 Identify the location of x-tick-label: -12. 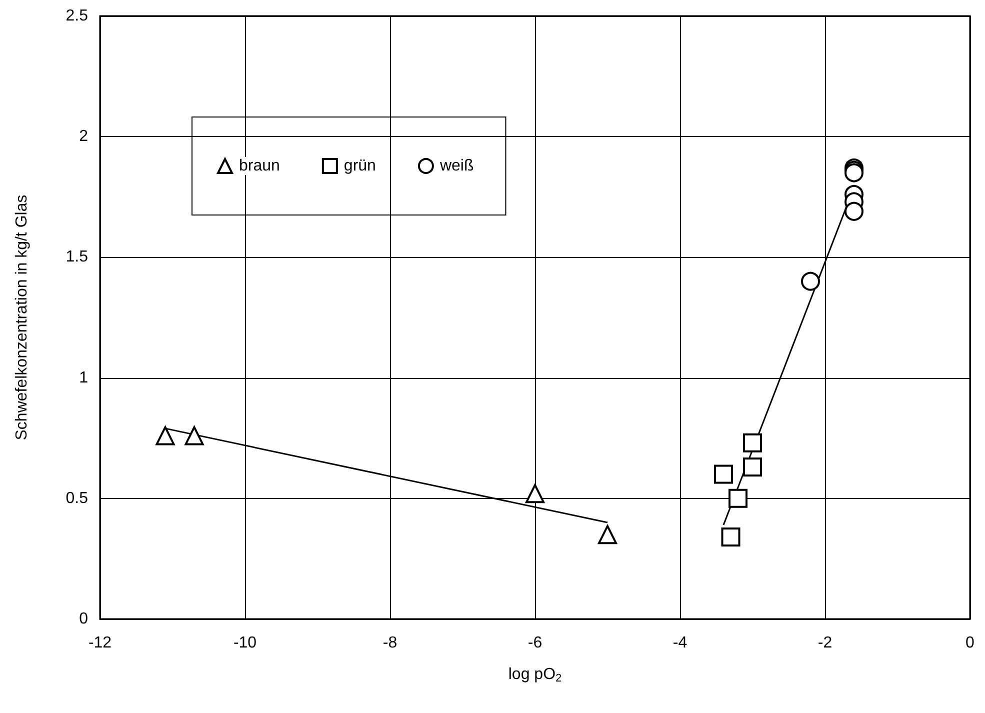
(100, 643).